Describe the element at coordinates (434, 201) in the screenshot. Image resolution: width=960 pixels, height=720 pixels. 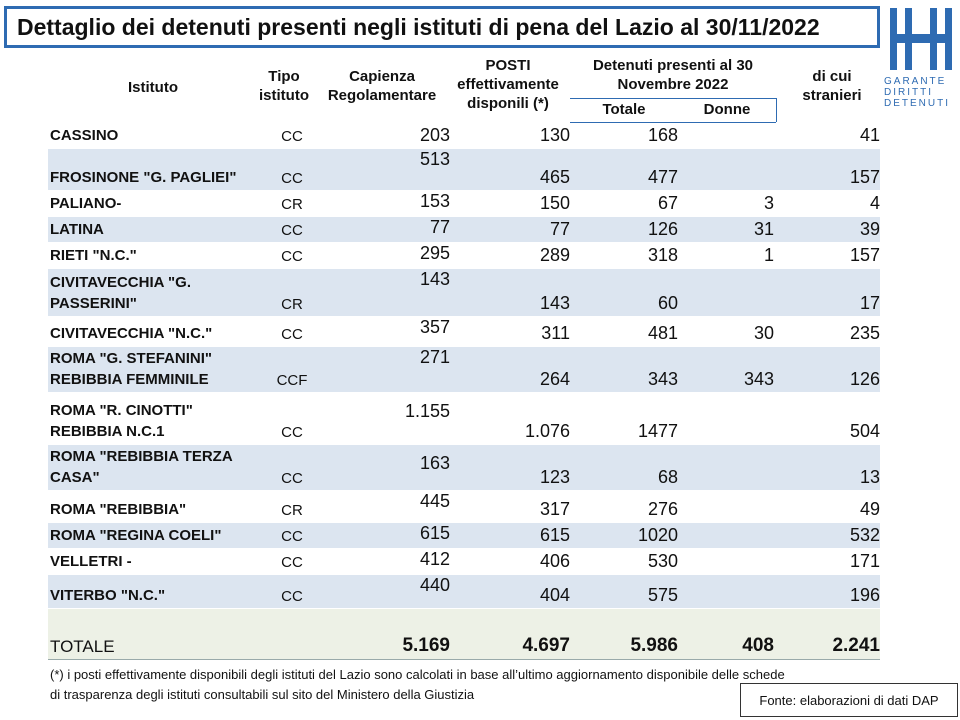
I see `capienza-cell: 153` at that location.